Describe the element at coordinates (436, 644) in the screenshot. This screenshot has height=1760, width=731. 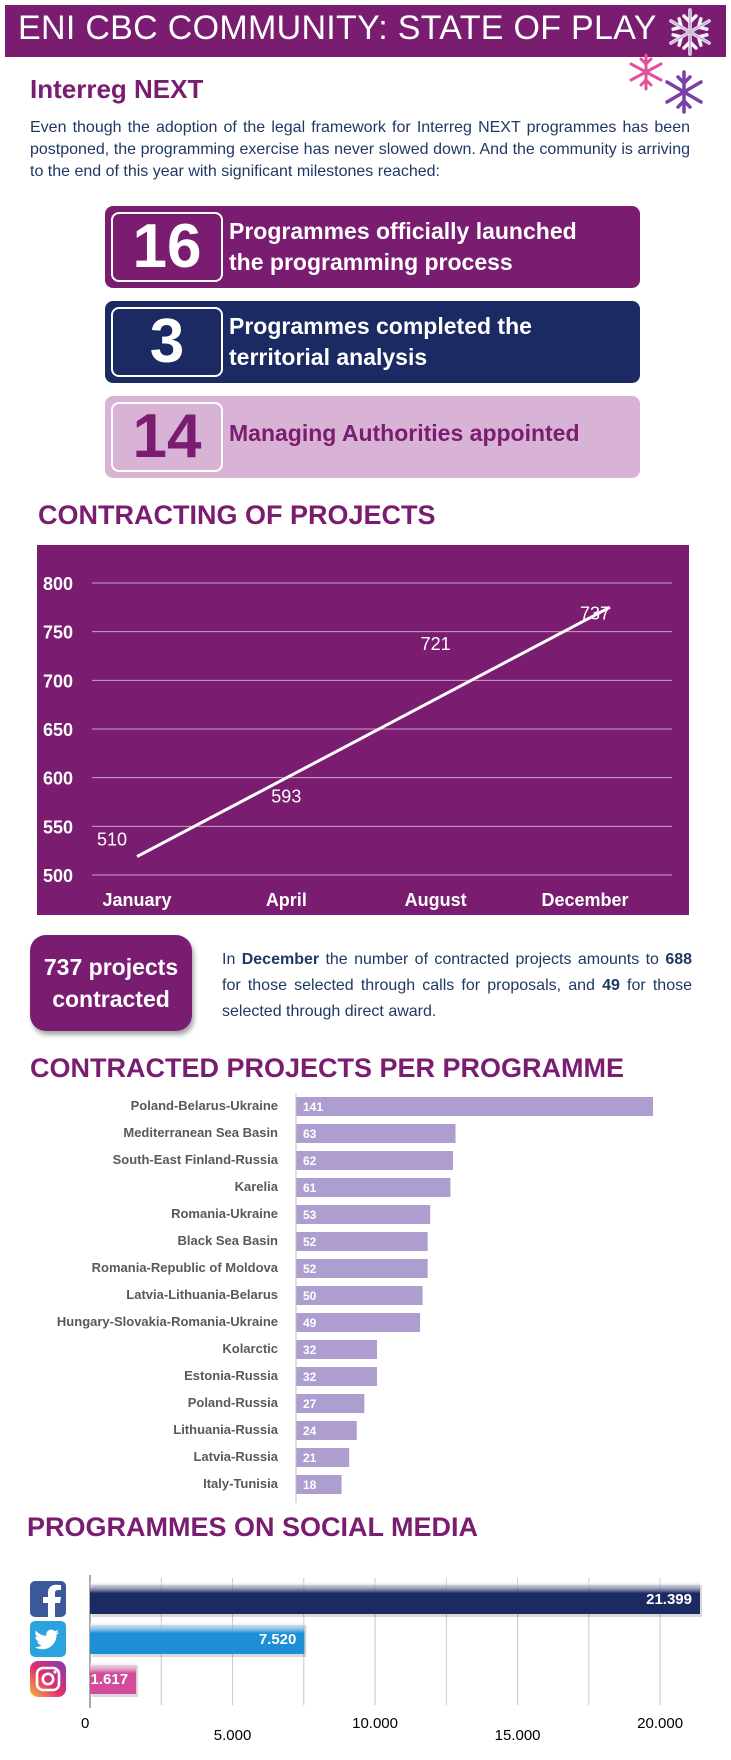
I see `data-label: 721` at that location.